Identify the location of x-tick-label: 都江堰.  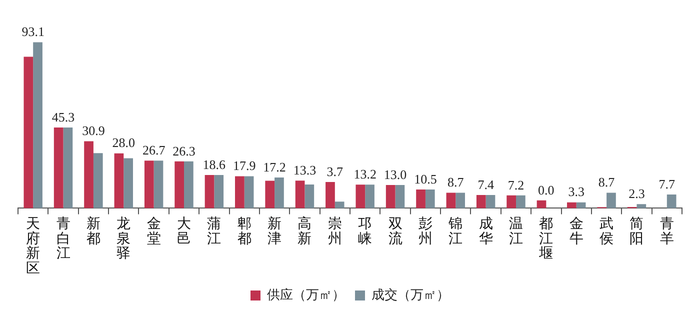
(546, 239).